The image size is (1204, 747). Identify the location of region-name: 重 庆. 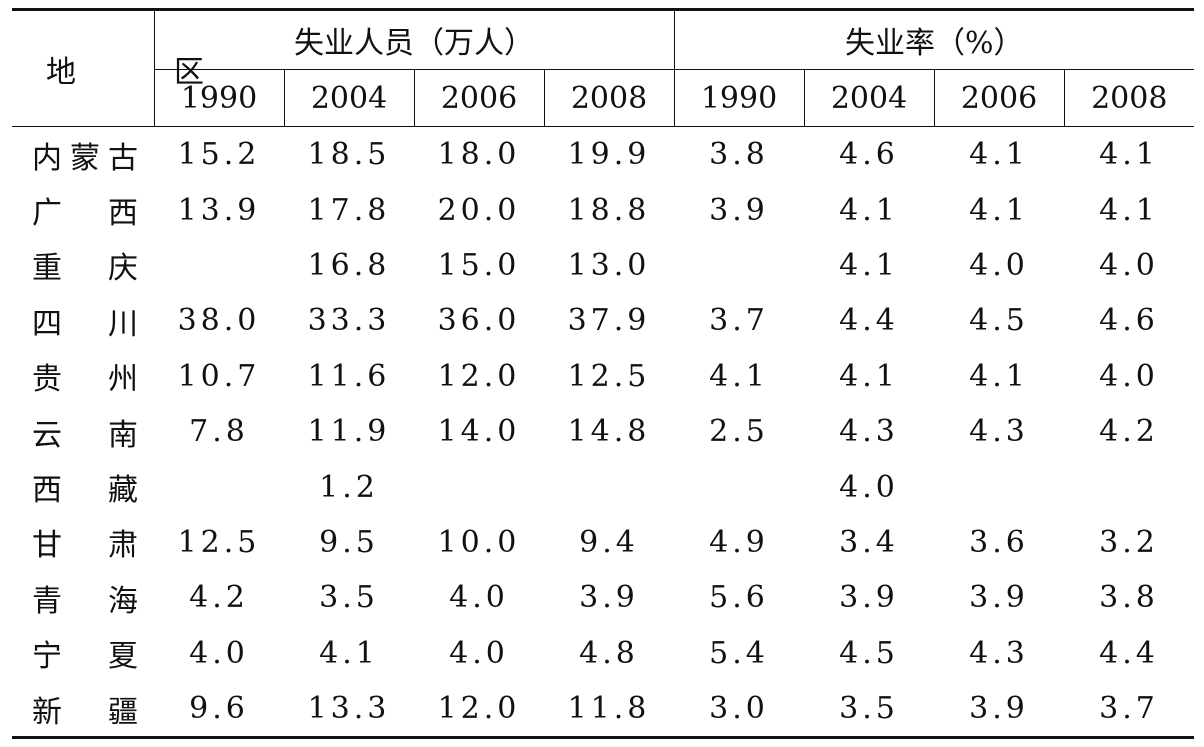
(85, 269).